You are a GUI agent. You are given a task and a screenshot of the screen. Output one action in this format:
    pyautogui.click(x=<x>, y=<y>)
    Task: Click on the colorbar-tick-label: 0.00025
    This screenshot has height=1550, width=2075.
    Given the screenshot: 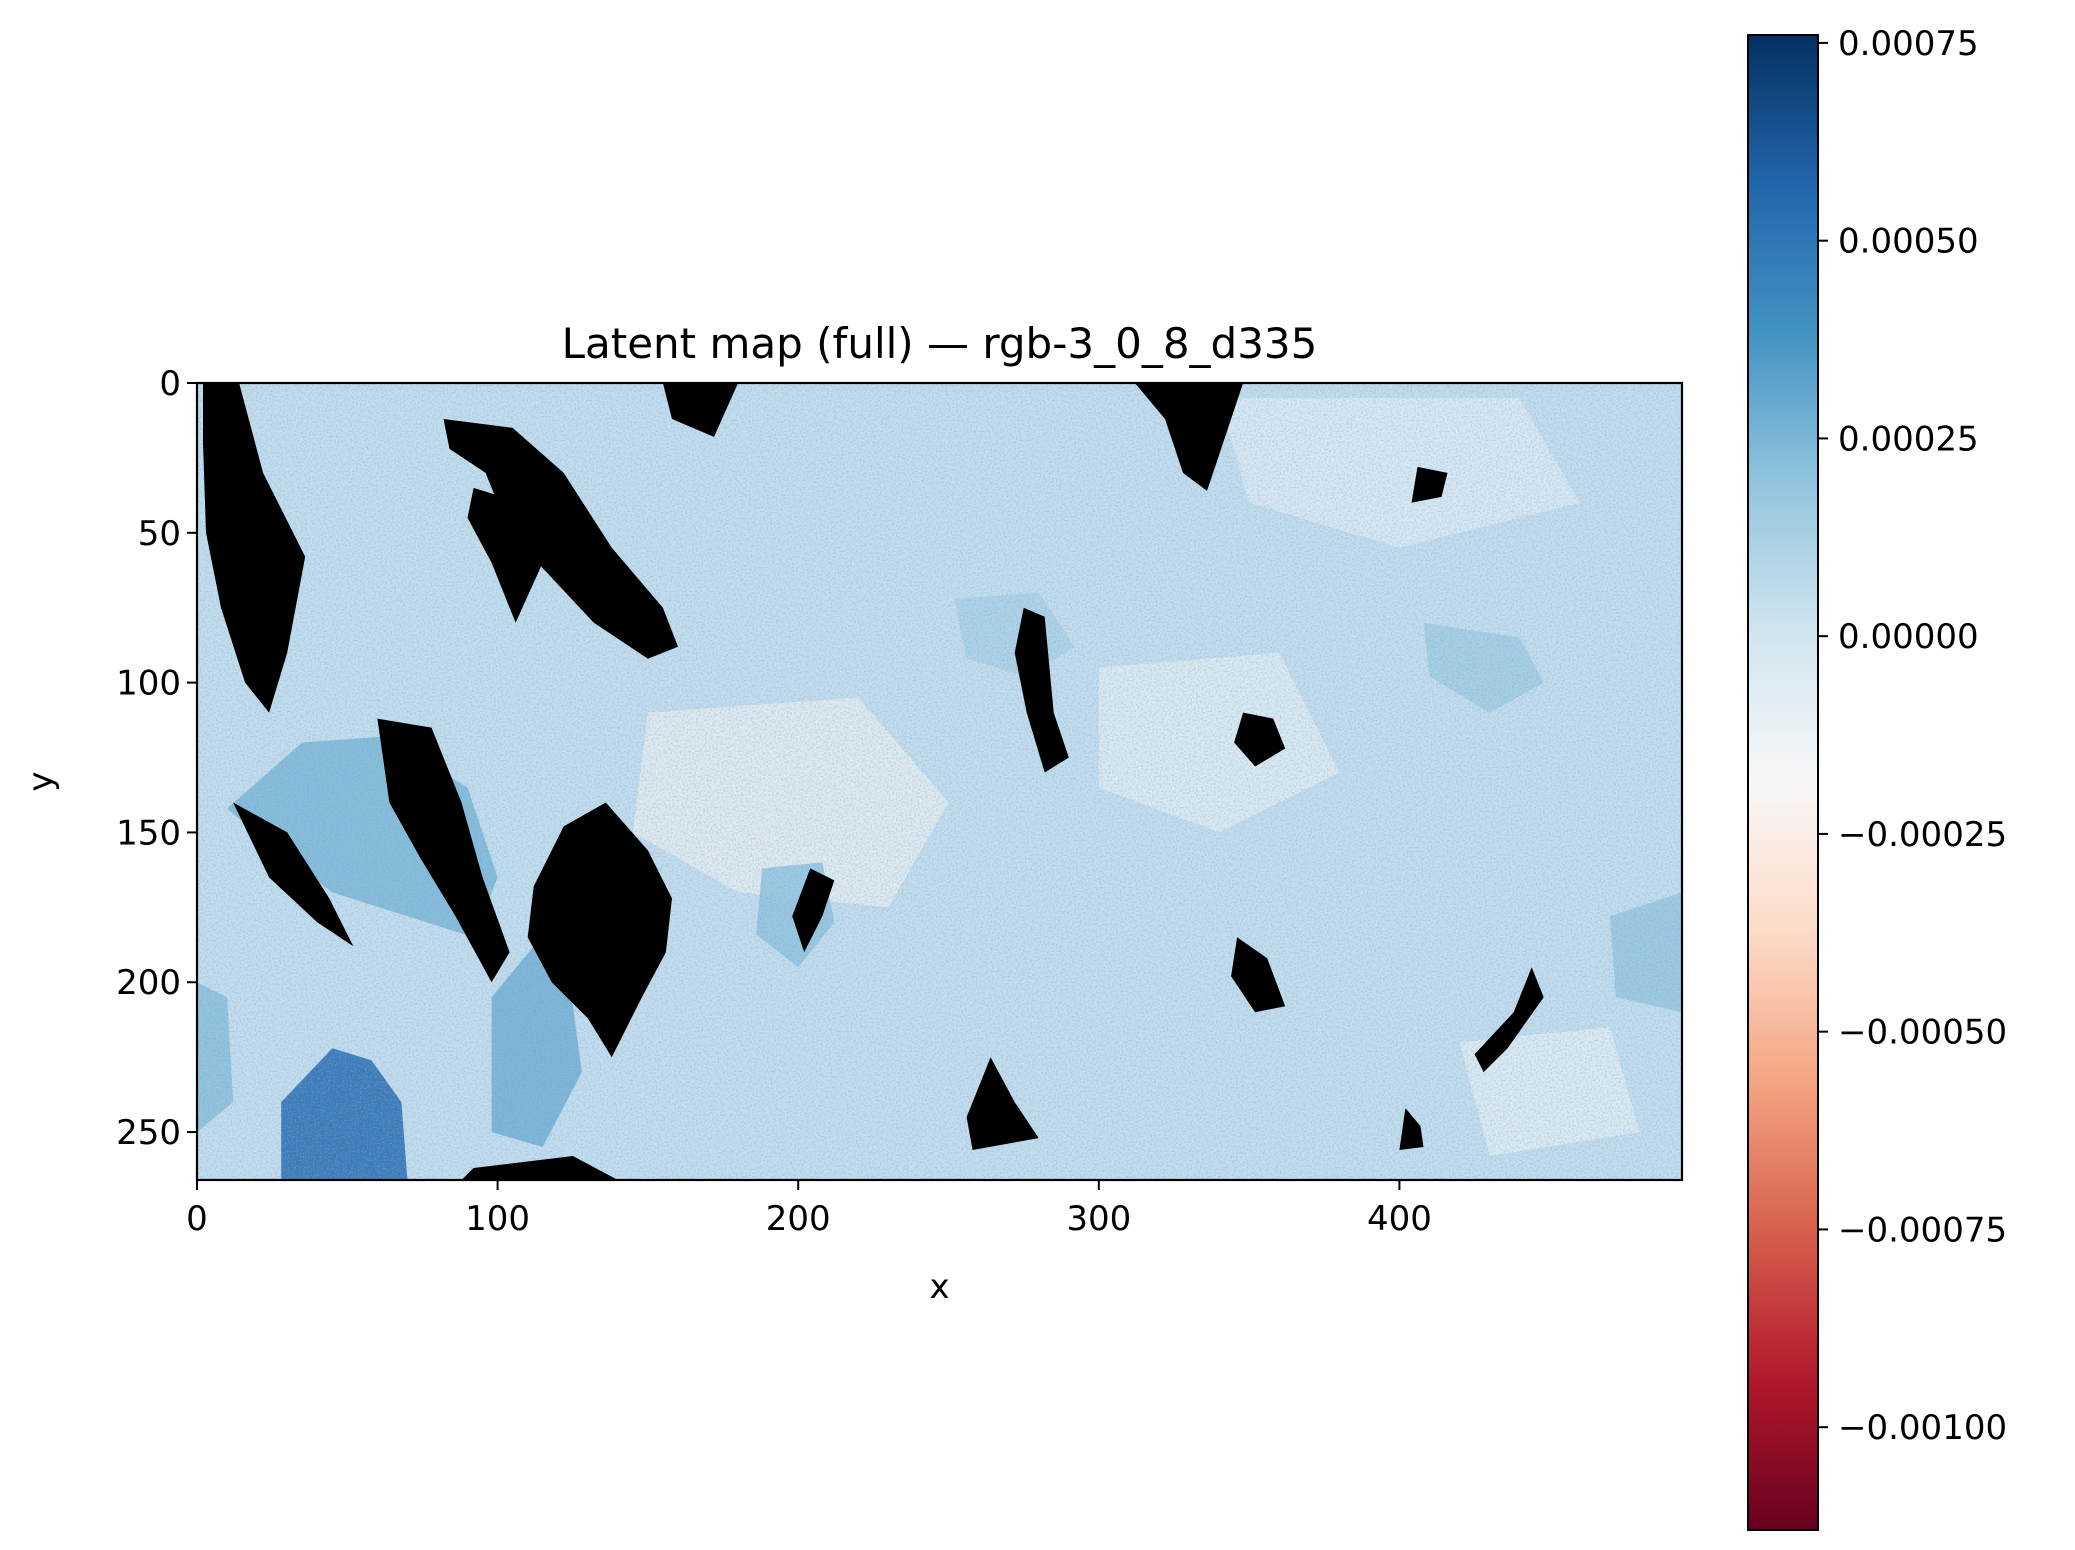 What is the action you would take?
    pyautogui.click(x=1908, y=439)
    